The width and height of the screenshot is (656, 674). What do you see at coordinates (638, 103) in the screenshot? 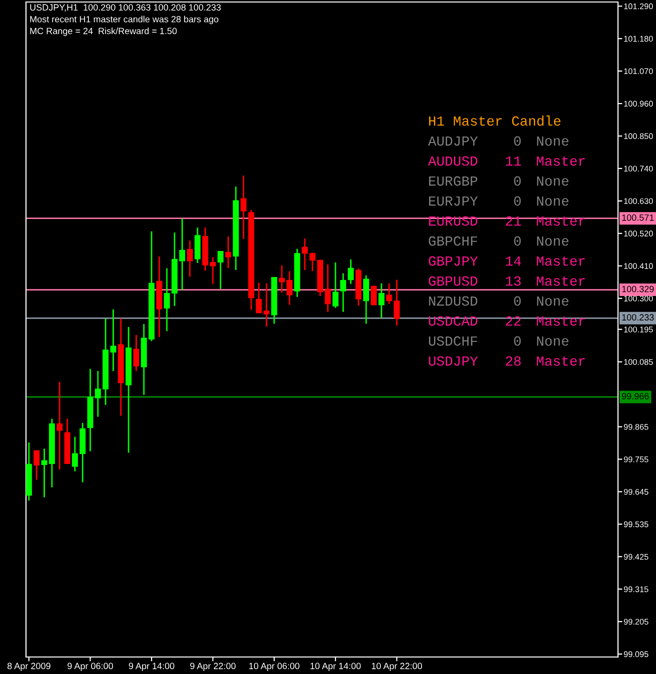
I see `y-tick-label: 100.960` at bounding box center [638, 103].